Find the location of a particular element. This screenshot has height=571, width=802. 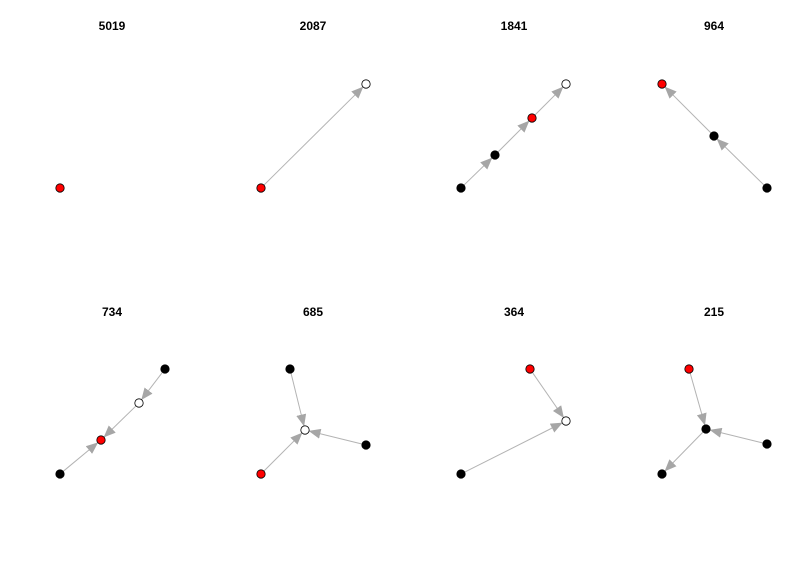

panel-3-graph is located at coordinates (513, 136).